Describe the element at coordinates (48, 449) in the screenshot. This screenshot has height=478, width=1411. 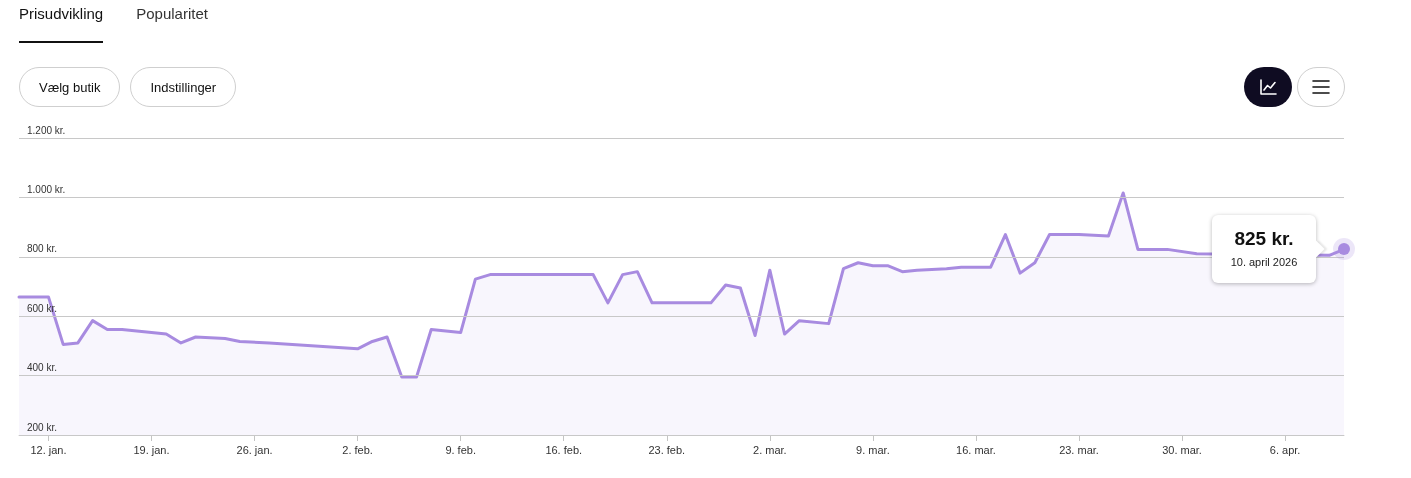
I see `x-tick-label: 12. jan.` at that location.